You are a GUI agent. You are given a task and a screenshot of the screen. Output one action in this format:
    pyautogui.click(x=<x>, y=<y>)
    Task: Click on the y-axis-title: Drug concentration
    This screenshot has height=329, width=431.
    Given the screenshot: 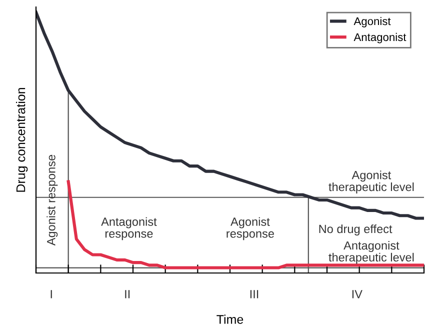 What is the action you would take?
    pyautogui.click(x=22, y=140)
    